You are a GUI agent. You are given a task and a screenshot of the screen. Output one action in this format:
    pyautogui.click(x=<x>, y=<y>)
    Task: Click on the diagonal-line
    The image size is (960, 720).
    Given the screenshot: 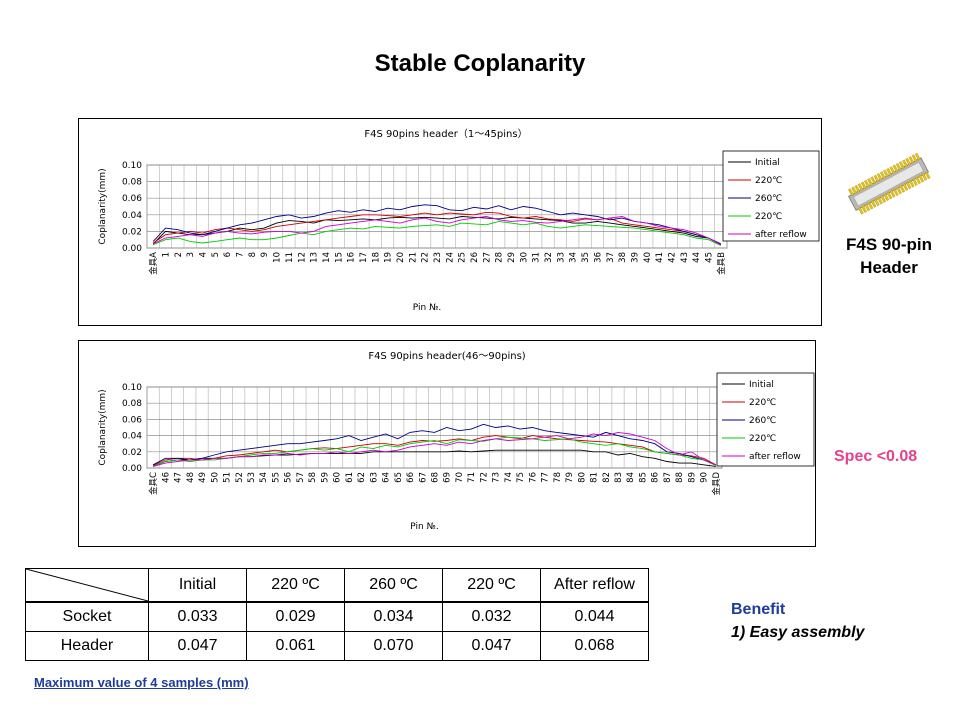 What is the action you would take?
    pyautogui.click(x=87, y=585)
    